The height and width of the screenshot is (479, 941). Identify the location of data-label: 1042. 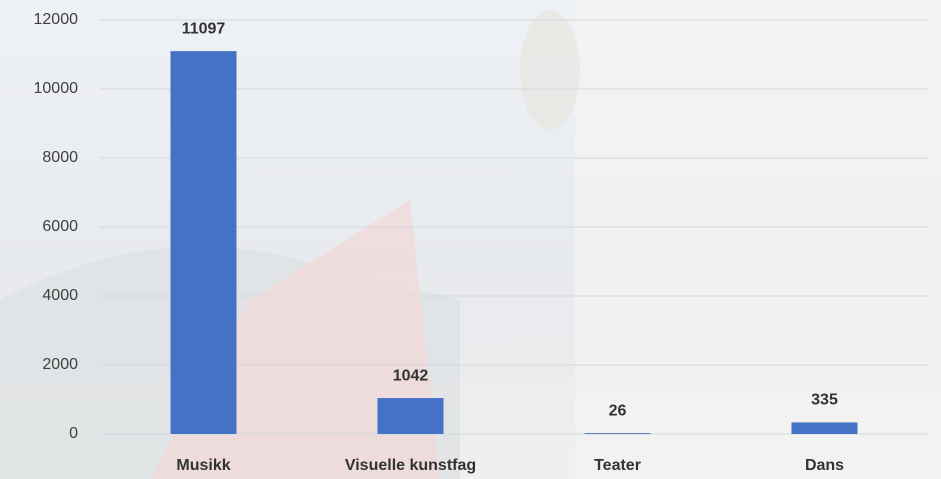
(411, 375).